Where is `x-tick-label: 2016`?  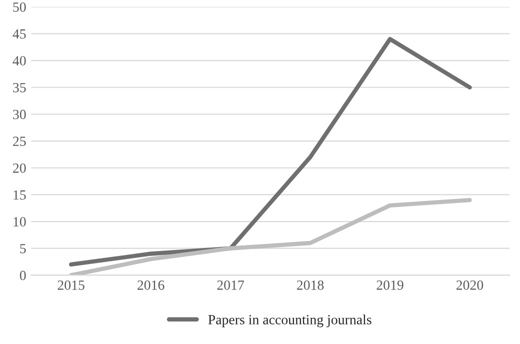 x-tick-label: 2016 is located at coordinates (151, 285).